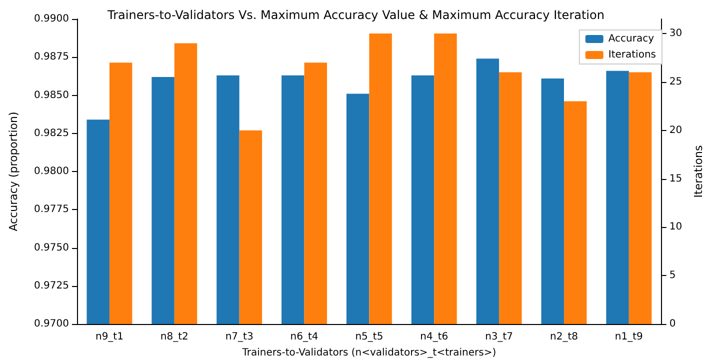  I want to click on y2-tick-label: 15, so click(675, 178).